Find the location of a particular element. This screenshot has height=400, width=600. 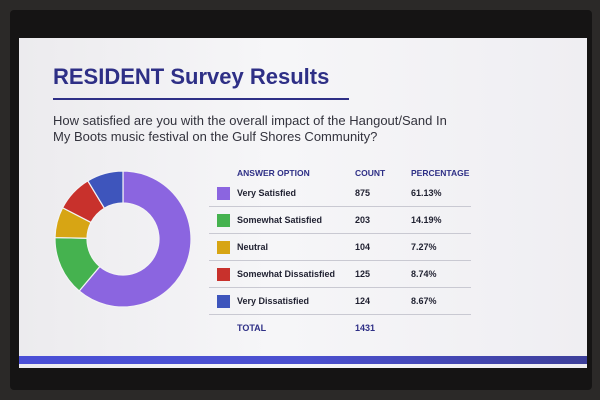

table-row: Very Dissatisfied 124 8.67% is located at coordinates (340, 301).